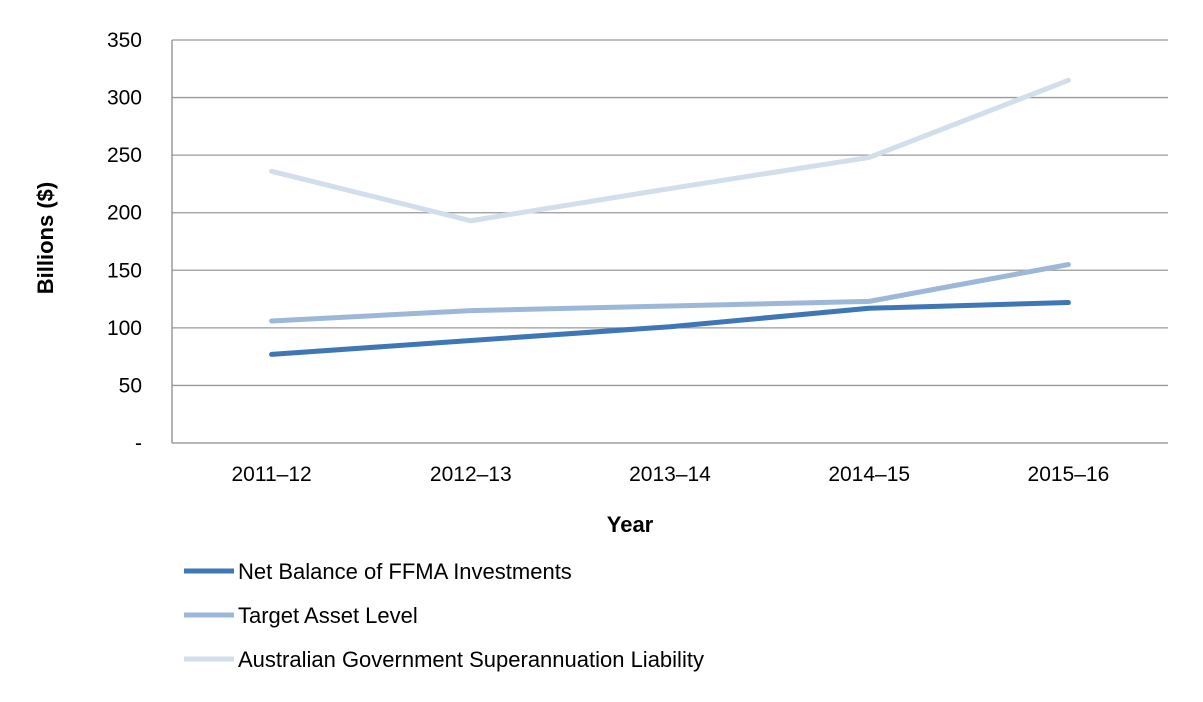 This screenshot has height=702, width=1203. I want to click on y-axis-title: Billions ($), so click(45, 238).